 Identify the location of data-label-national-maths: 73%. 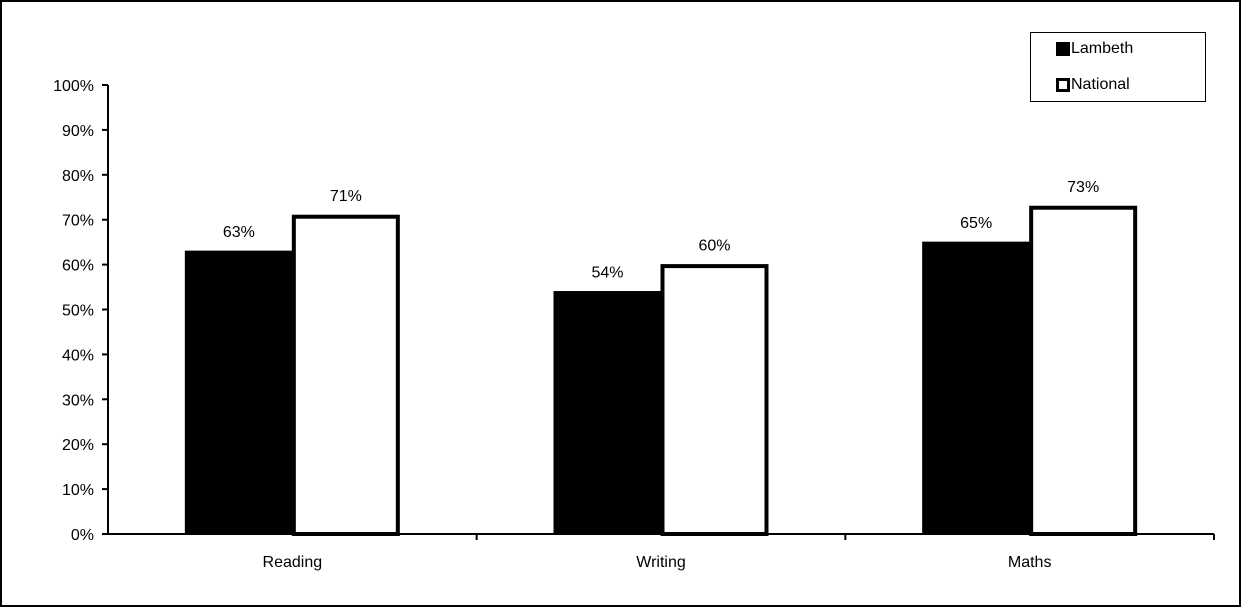
(1083, 187).